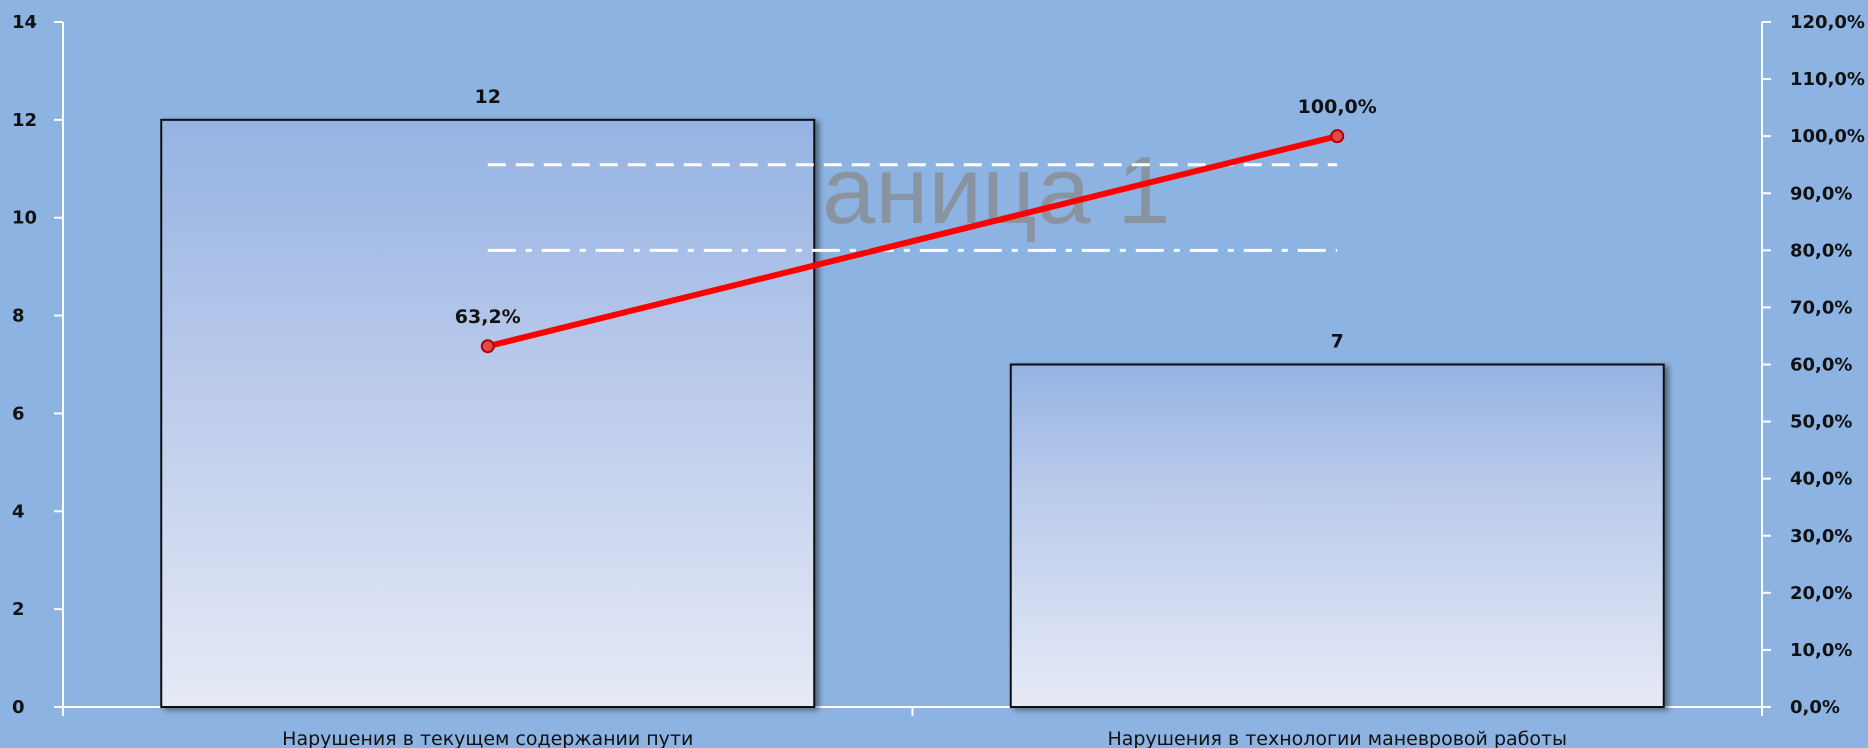  I want to click on line-value-label: 100,0%, so click(1337, 107).